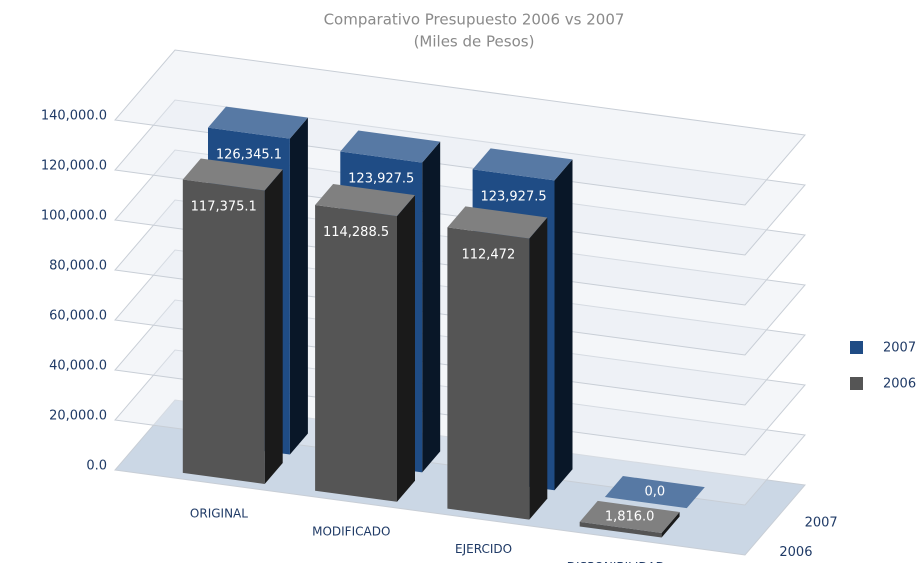 The image size is (921, 563). I want to click on value-label: 126,345.1, so click(249, 155).